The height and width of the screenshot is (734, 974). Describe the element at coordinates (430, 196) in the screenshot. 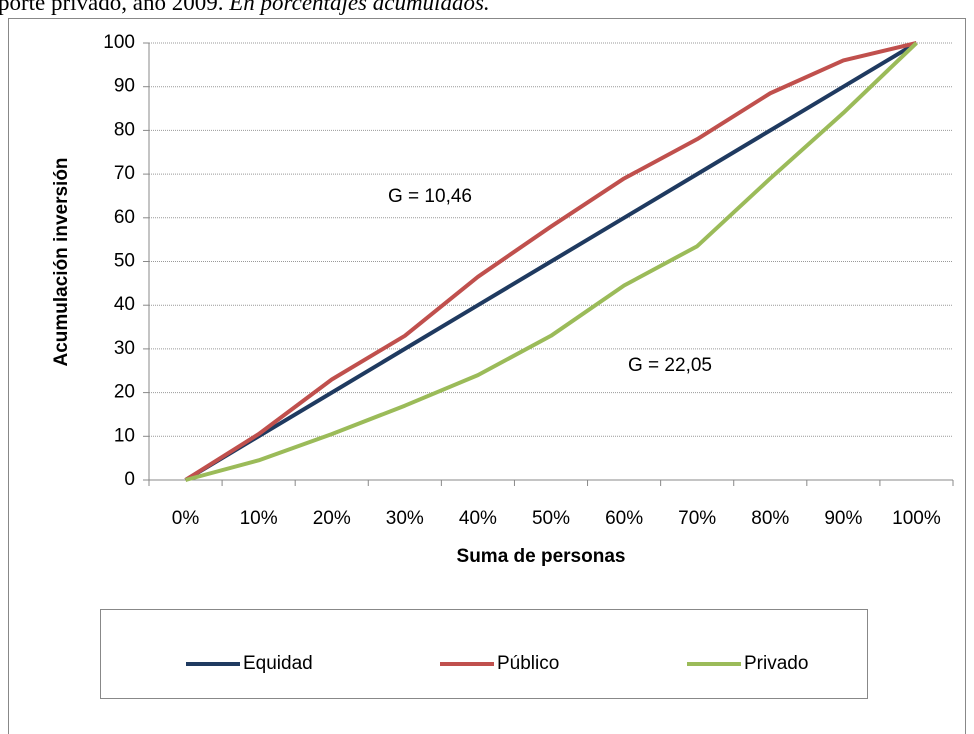

I see `annotation: G = 10,46` at that location.